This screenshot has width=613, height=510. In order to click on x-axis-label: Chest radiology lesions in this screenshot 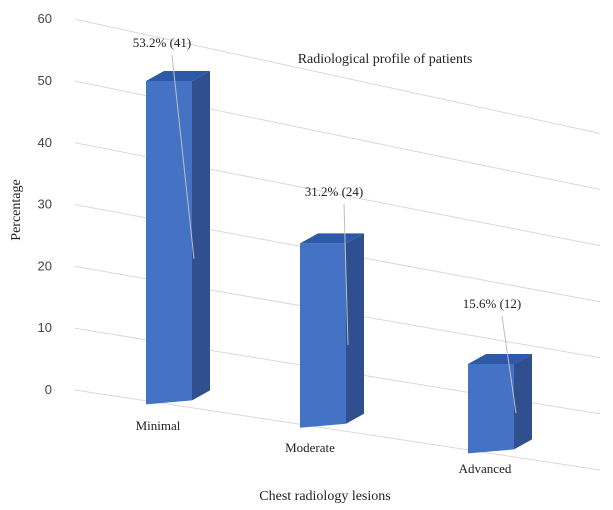, I will do `click(324, 496)`.